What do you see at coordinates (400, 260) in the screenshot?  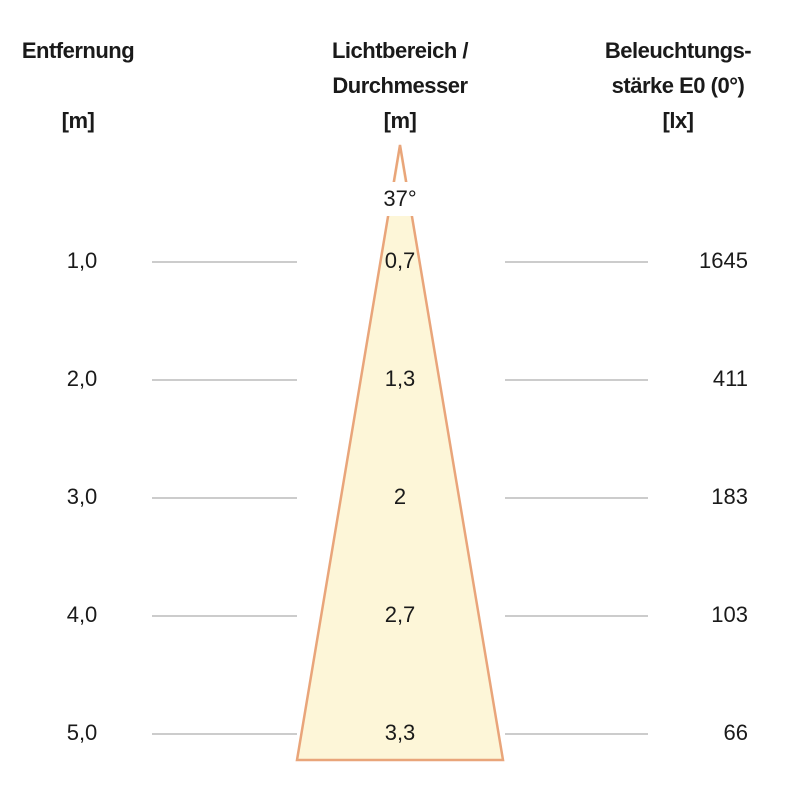 I see `diameter: 0,7` at bounding box center [400, 260].